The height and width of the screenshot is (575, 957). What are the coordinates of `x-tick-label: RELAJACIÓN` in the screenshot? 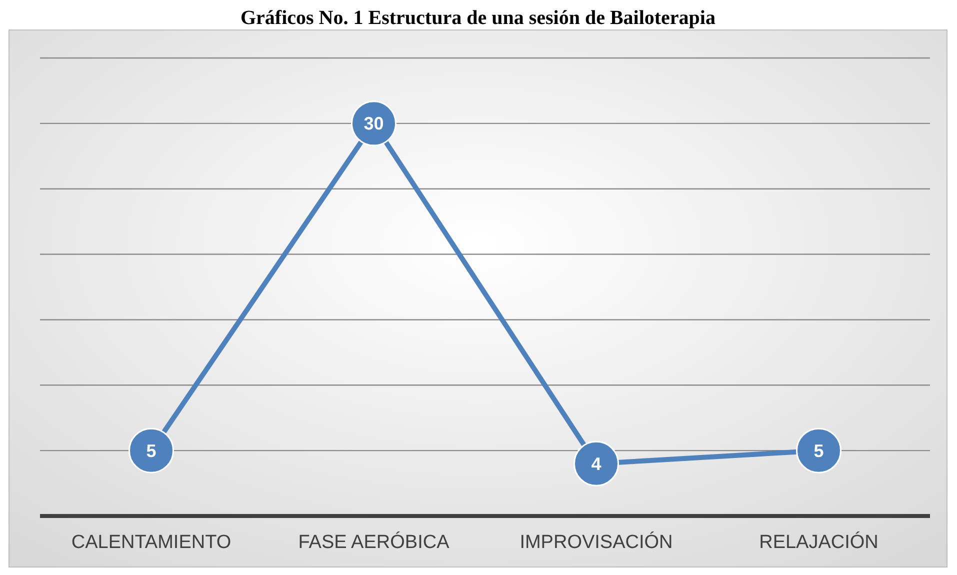 It's located at (818, 542).